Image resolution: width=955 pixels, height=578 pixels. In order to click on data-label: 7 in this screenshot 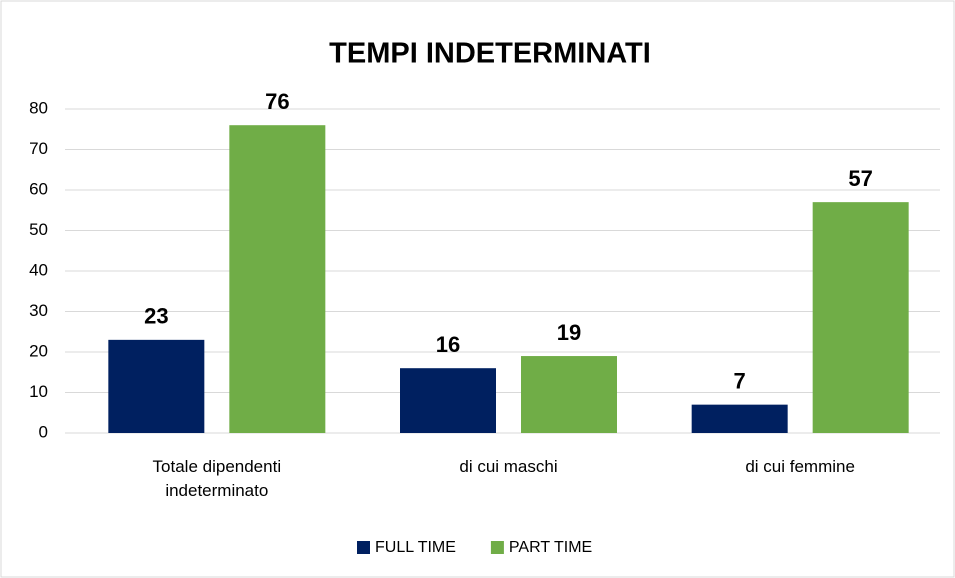, I will do `click(740, 380)`.